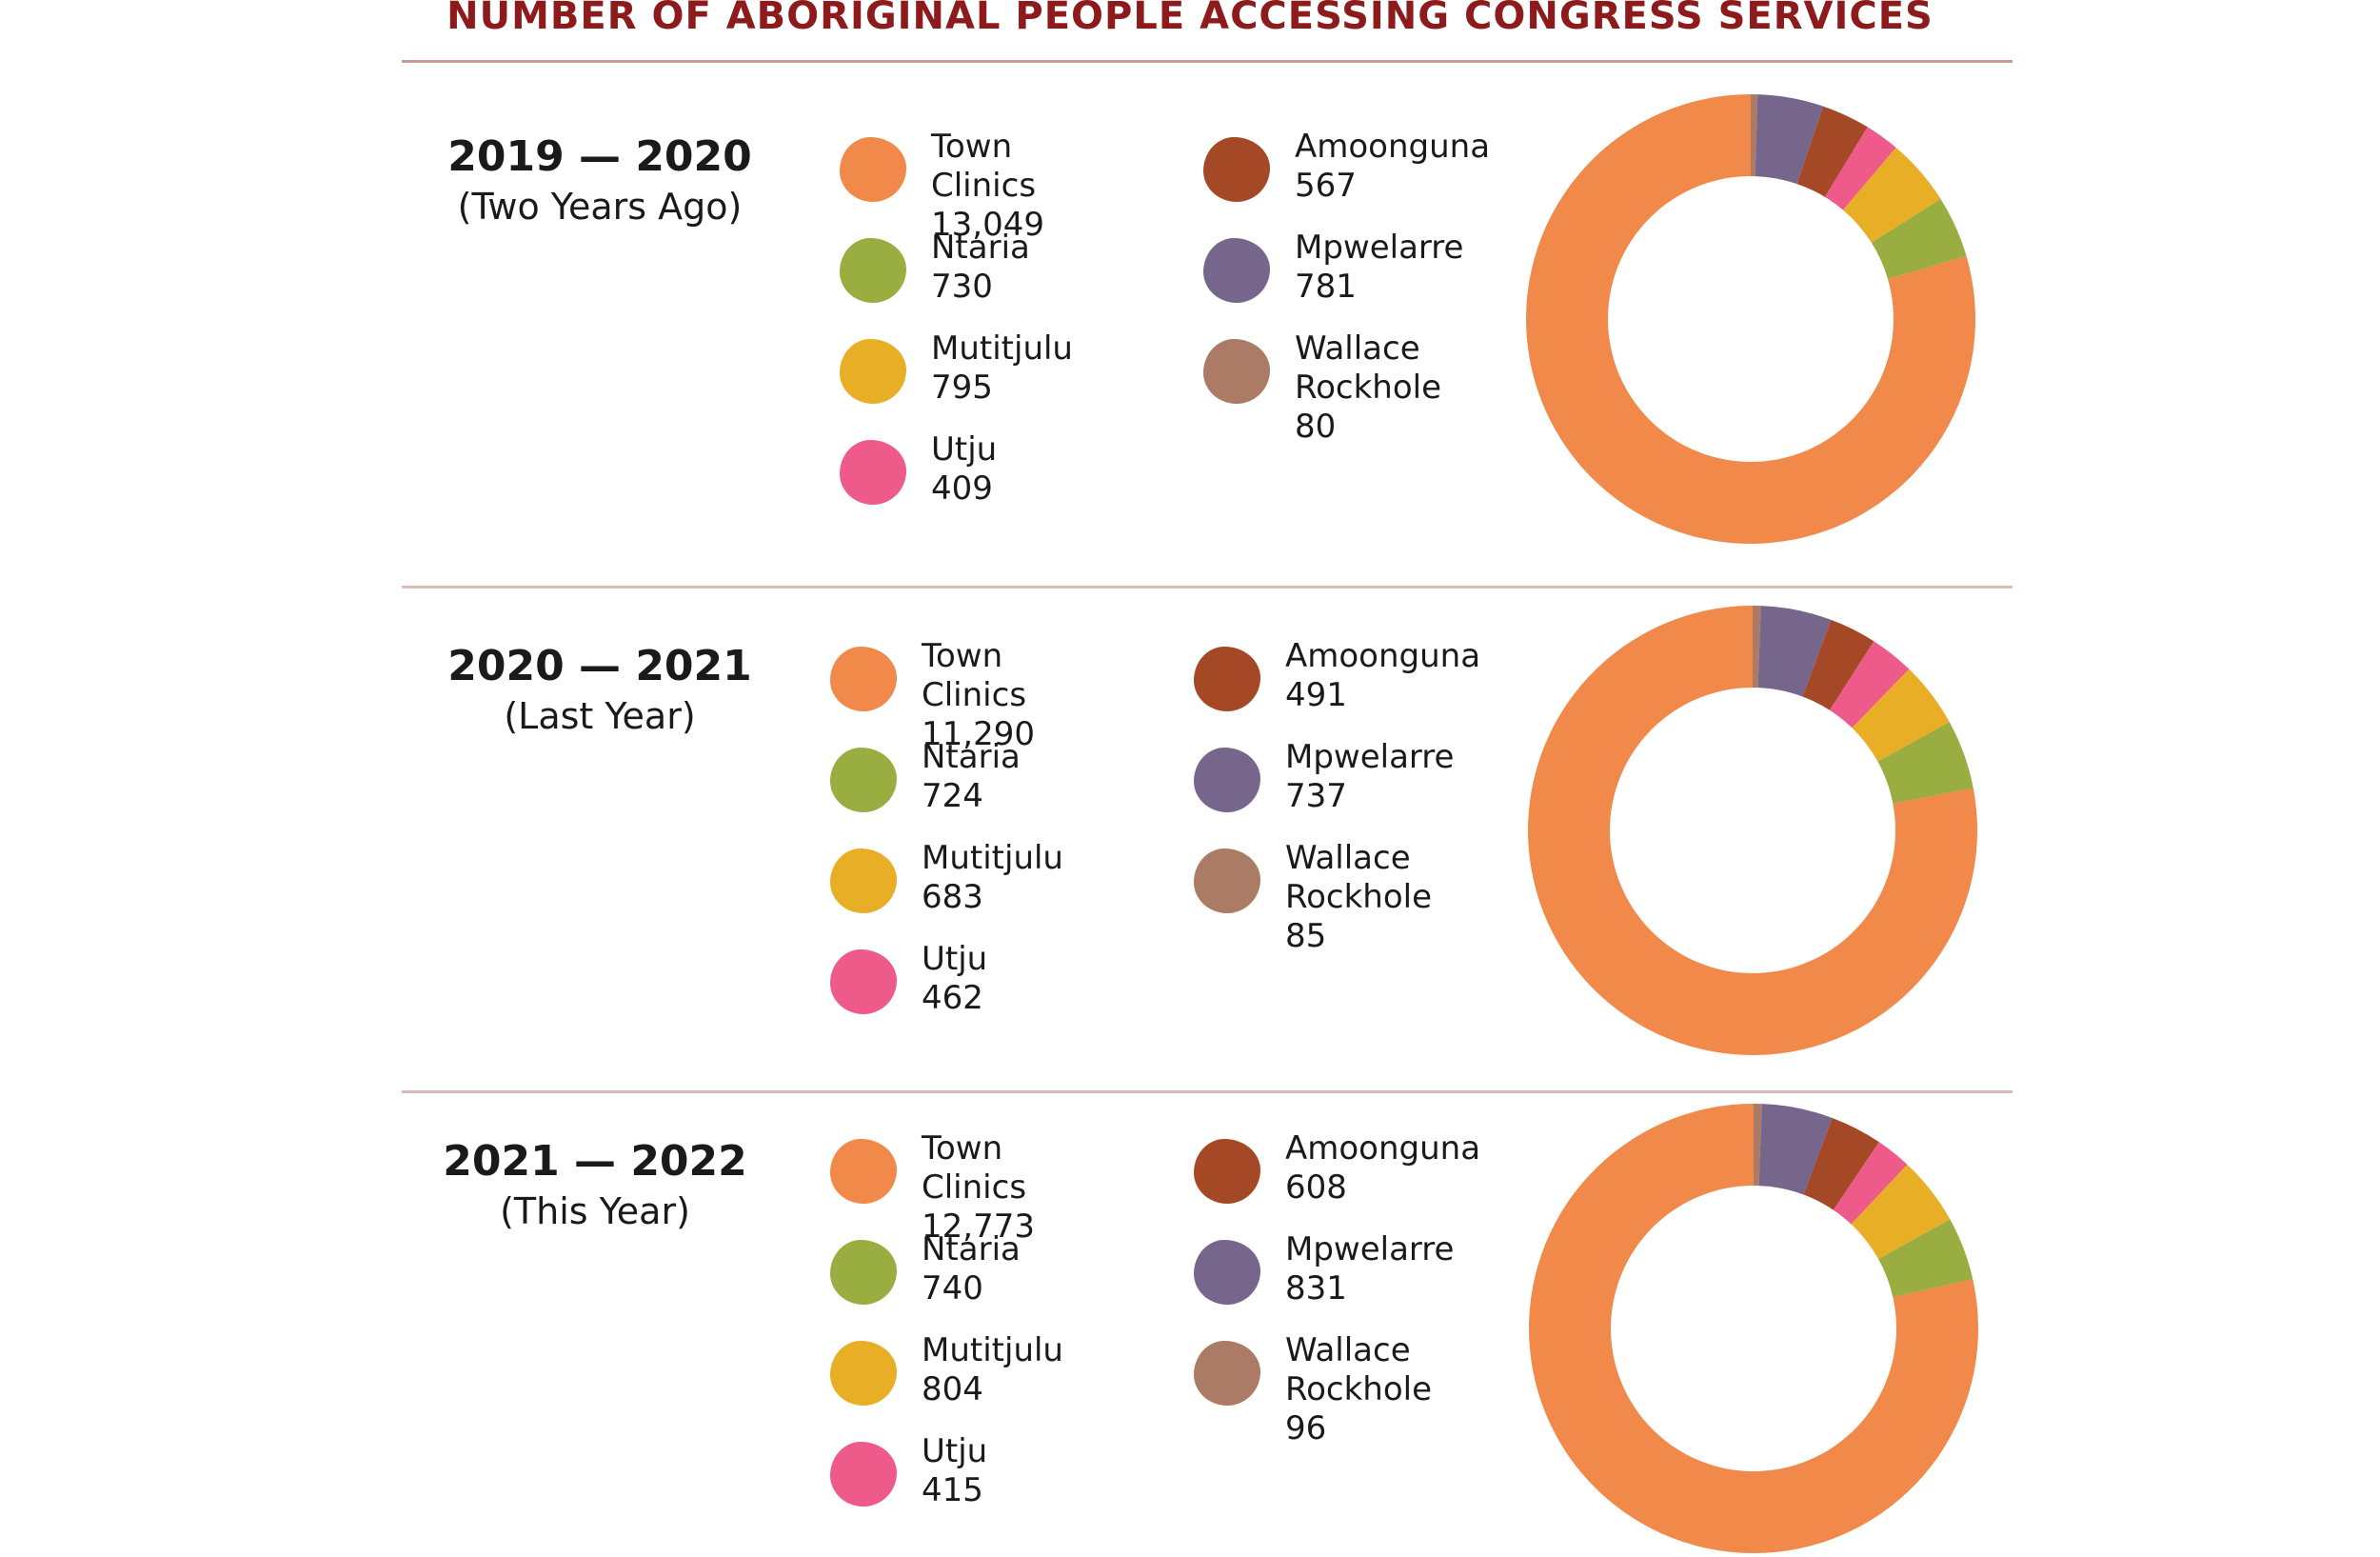 Image resolution: width=2380 pixels, height=1557 pixels. Describe the element at coordinates (1306, 936) in the screenshot. I see `legend-value: 85` at that location.